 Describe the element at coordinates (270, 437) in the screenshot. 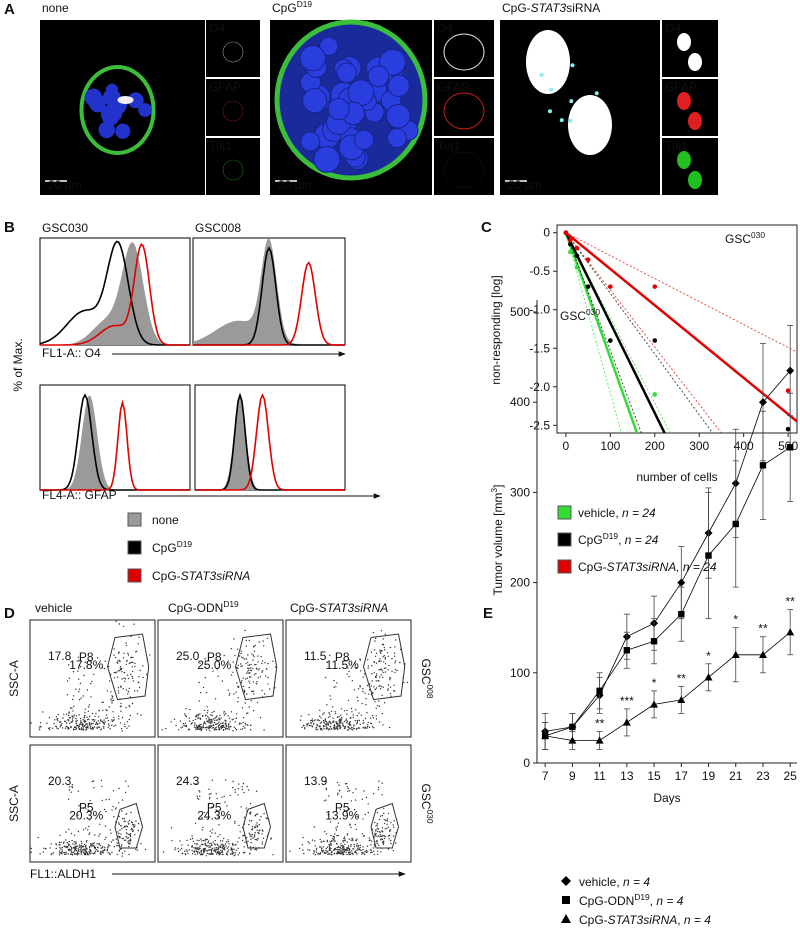

I see `histogram-frame` at that location.